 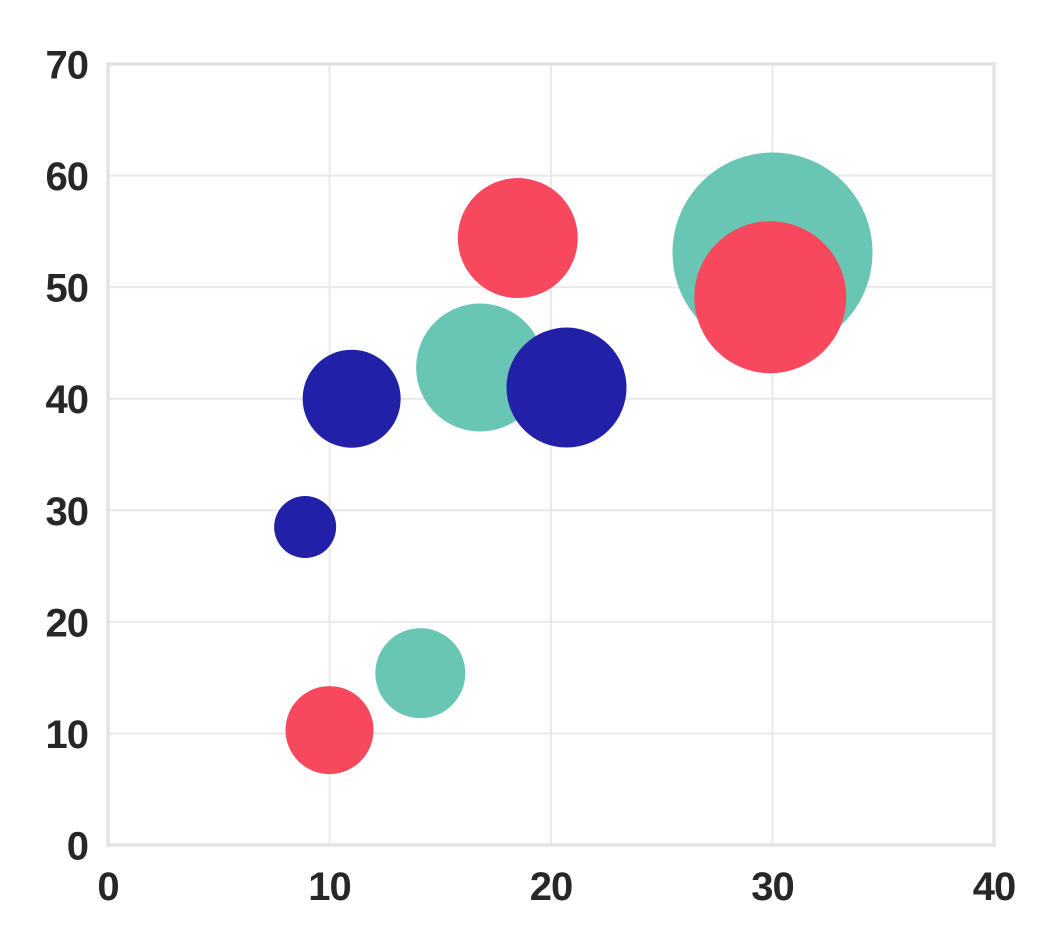 What do you see at coordinates (994, 887) in the screenshot?
I see `x-tick-label: 40` at bounding box center [994, 887].